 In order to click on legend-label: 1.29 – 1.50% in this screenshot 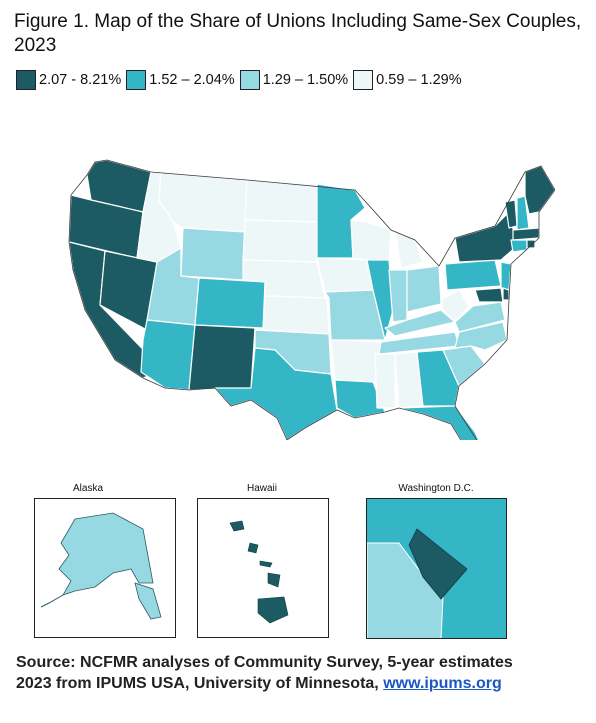, I will do `click(305, 80)`.